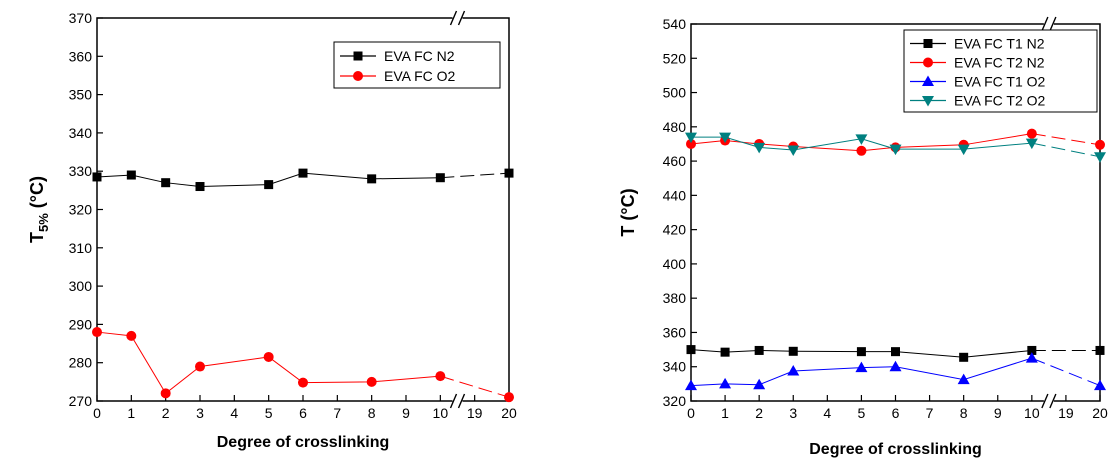 This screenshot has height=464, width=1113. I want to click on y-tick-label: 300, so click(81, 286).